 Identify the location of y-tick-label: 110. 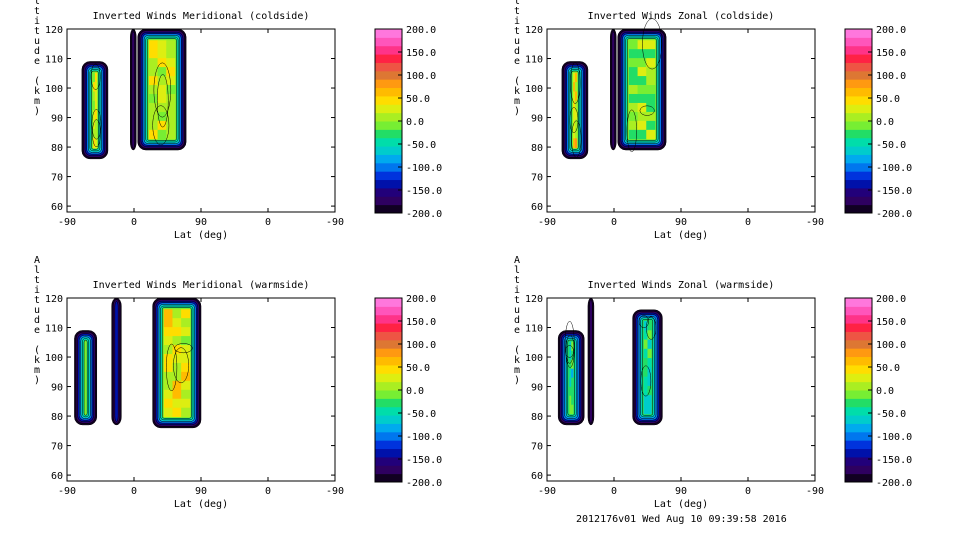
(54, 60).